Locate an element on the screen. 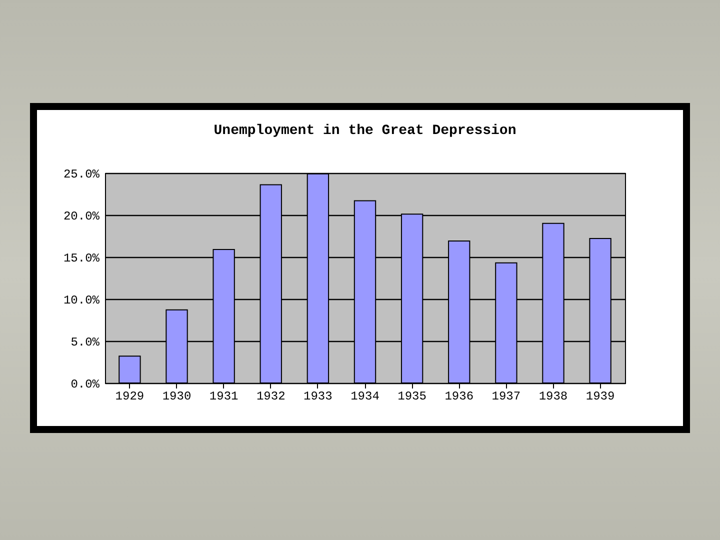 The height and width of the screenshot is (540, 720). y-tick-label: 10.0% is located at coordinates (81, 301).